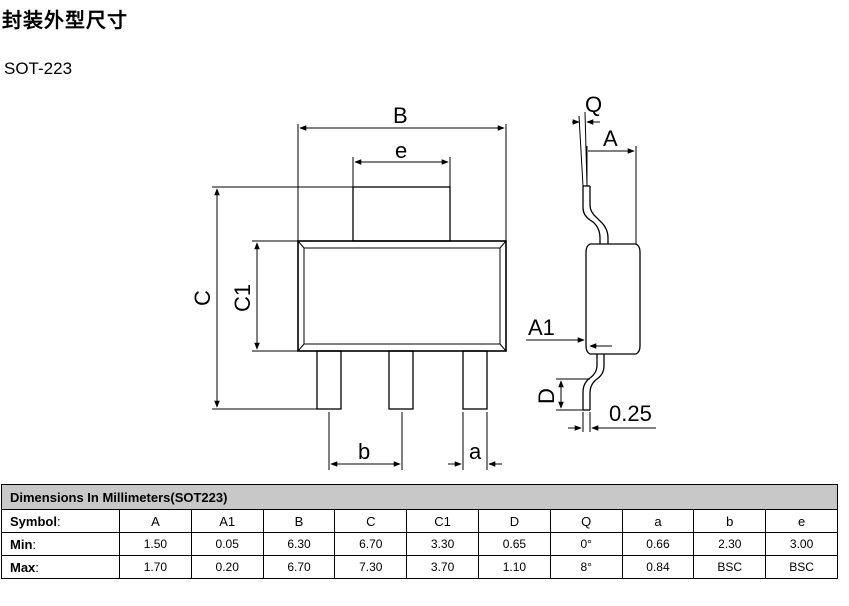 This screenshot has width=849, height=606. I want to click on cell-symbol: C, so click(371, 521).